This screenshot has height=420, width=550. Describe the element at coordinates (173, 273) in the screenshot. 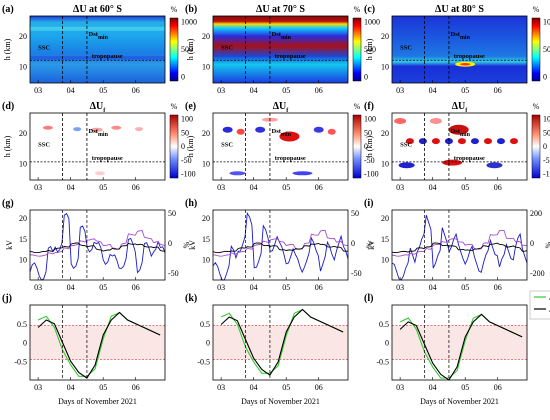

I see `y-tick-pct: -50` at that location.